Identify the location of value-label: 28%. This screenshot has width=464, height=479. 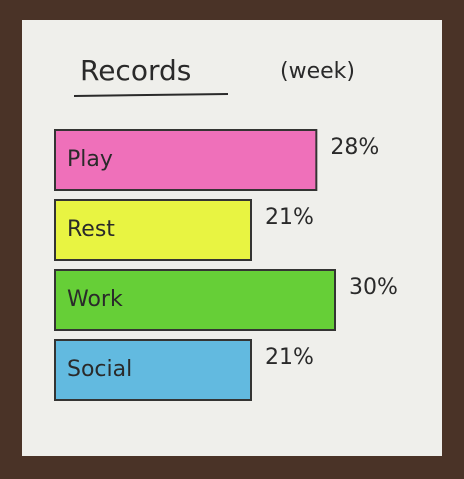
(354, 147).